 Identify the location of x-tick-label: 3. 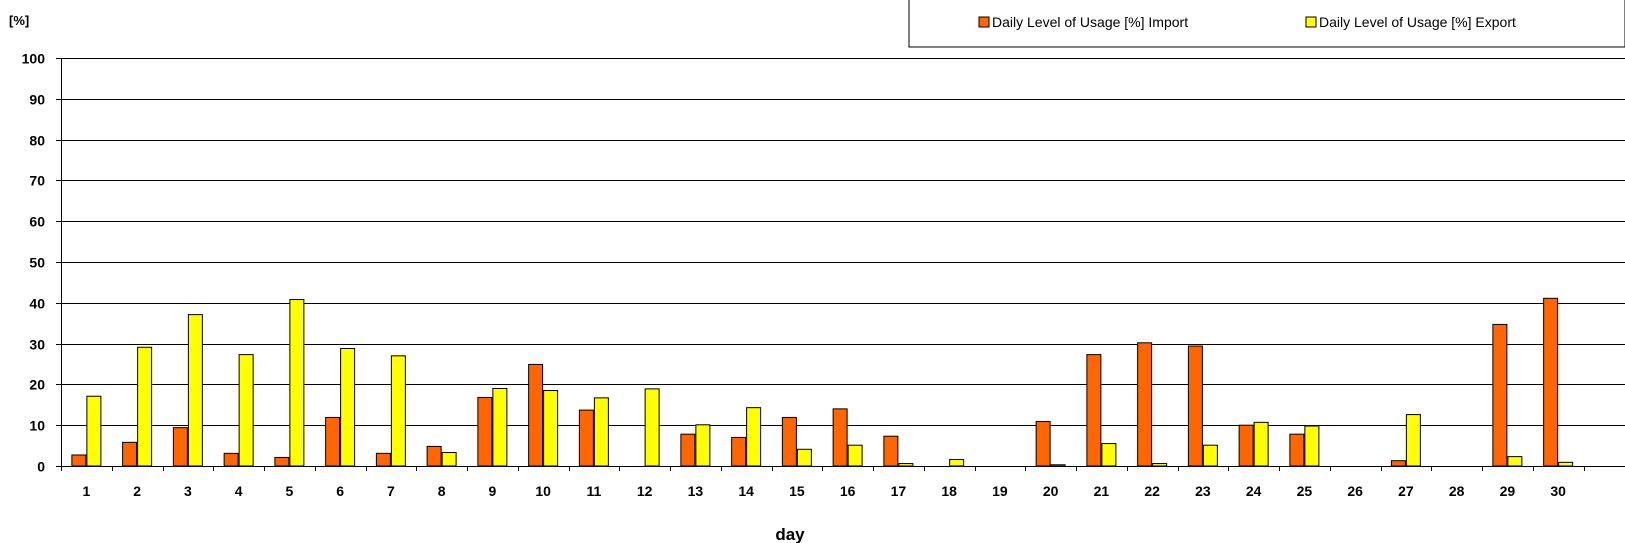
(188, 491).